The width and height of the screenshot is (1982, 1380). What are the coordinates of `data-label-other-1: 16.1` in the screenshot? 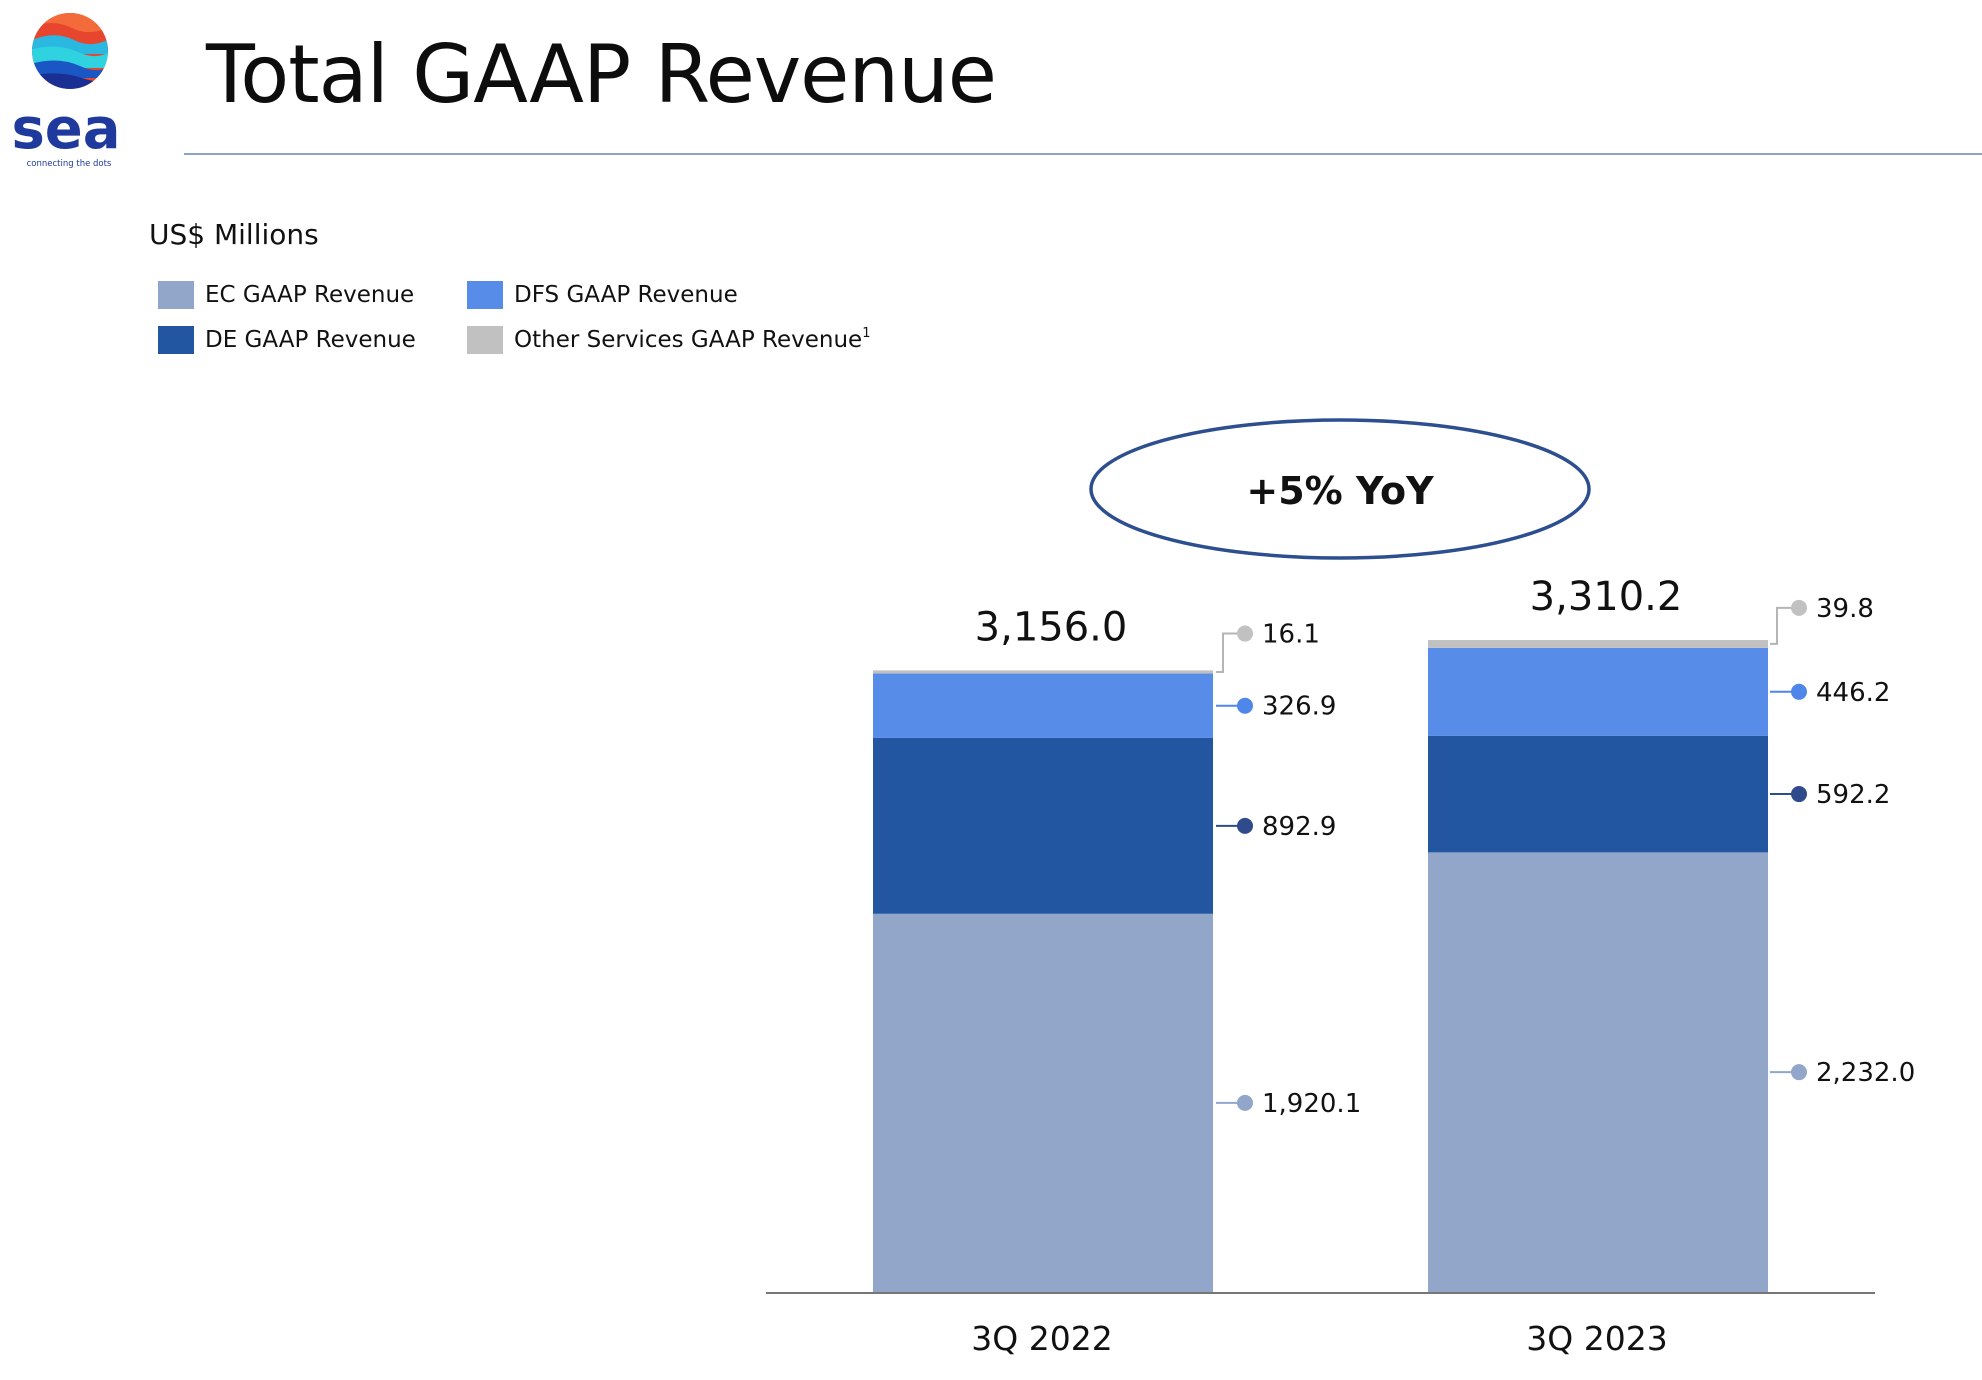 It's located at (1291, 635).